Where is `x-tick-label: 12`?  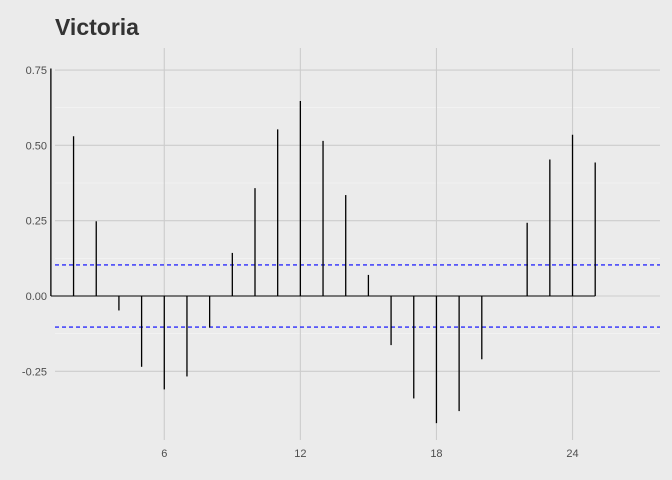
x-tick-label: 12 is located at coordinates (300, 454).